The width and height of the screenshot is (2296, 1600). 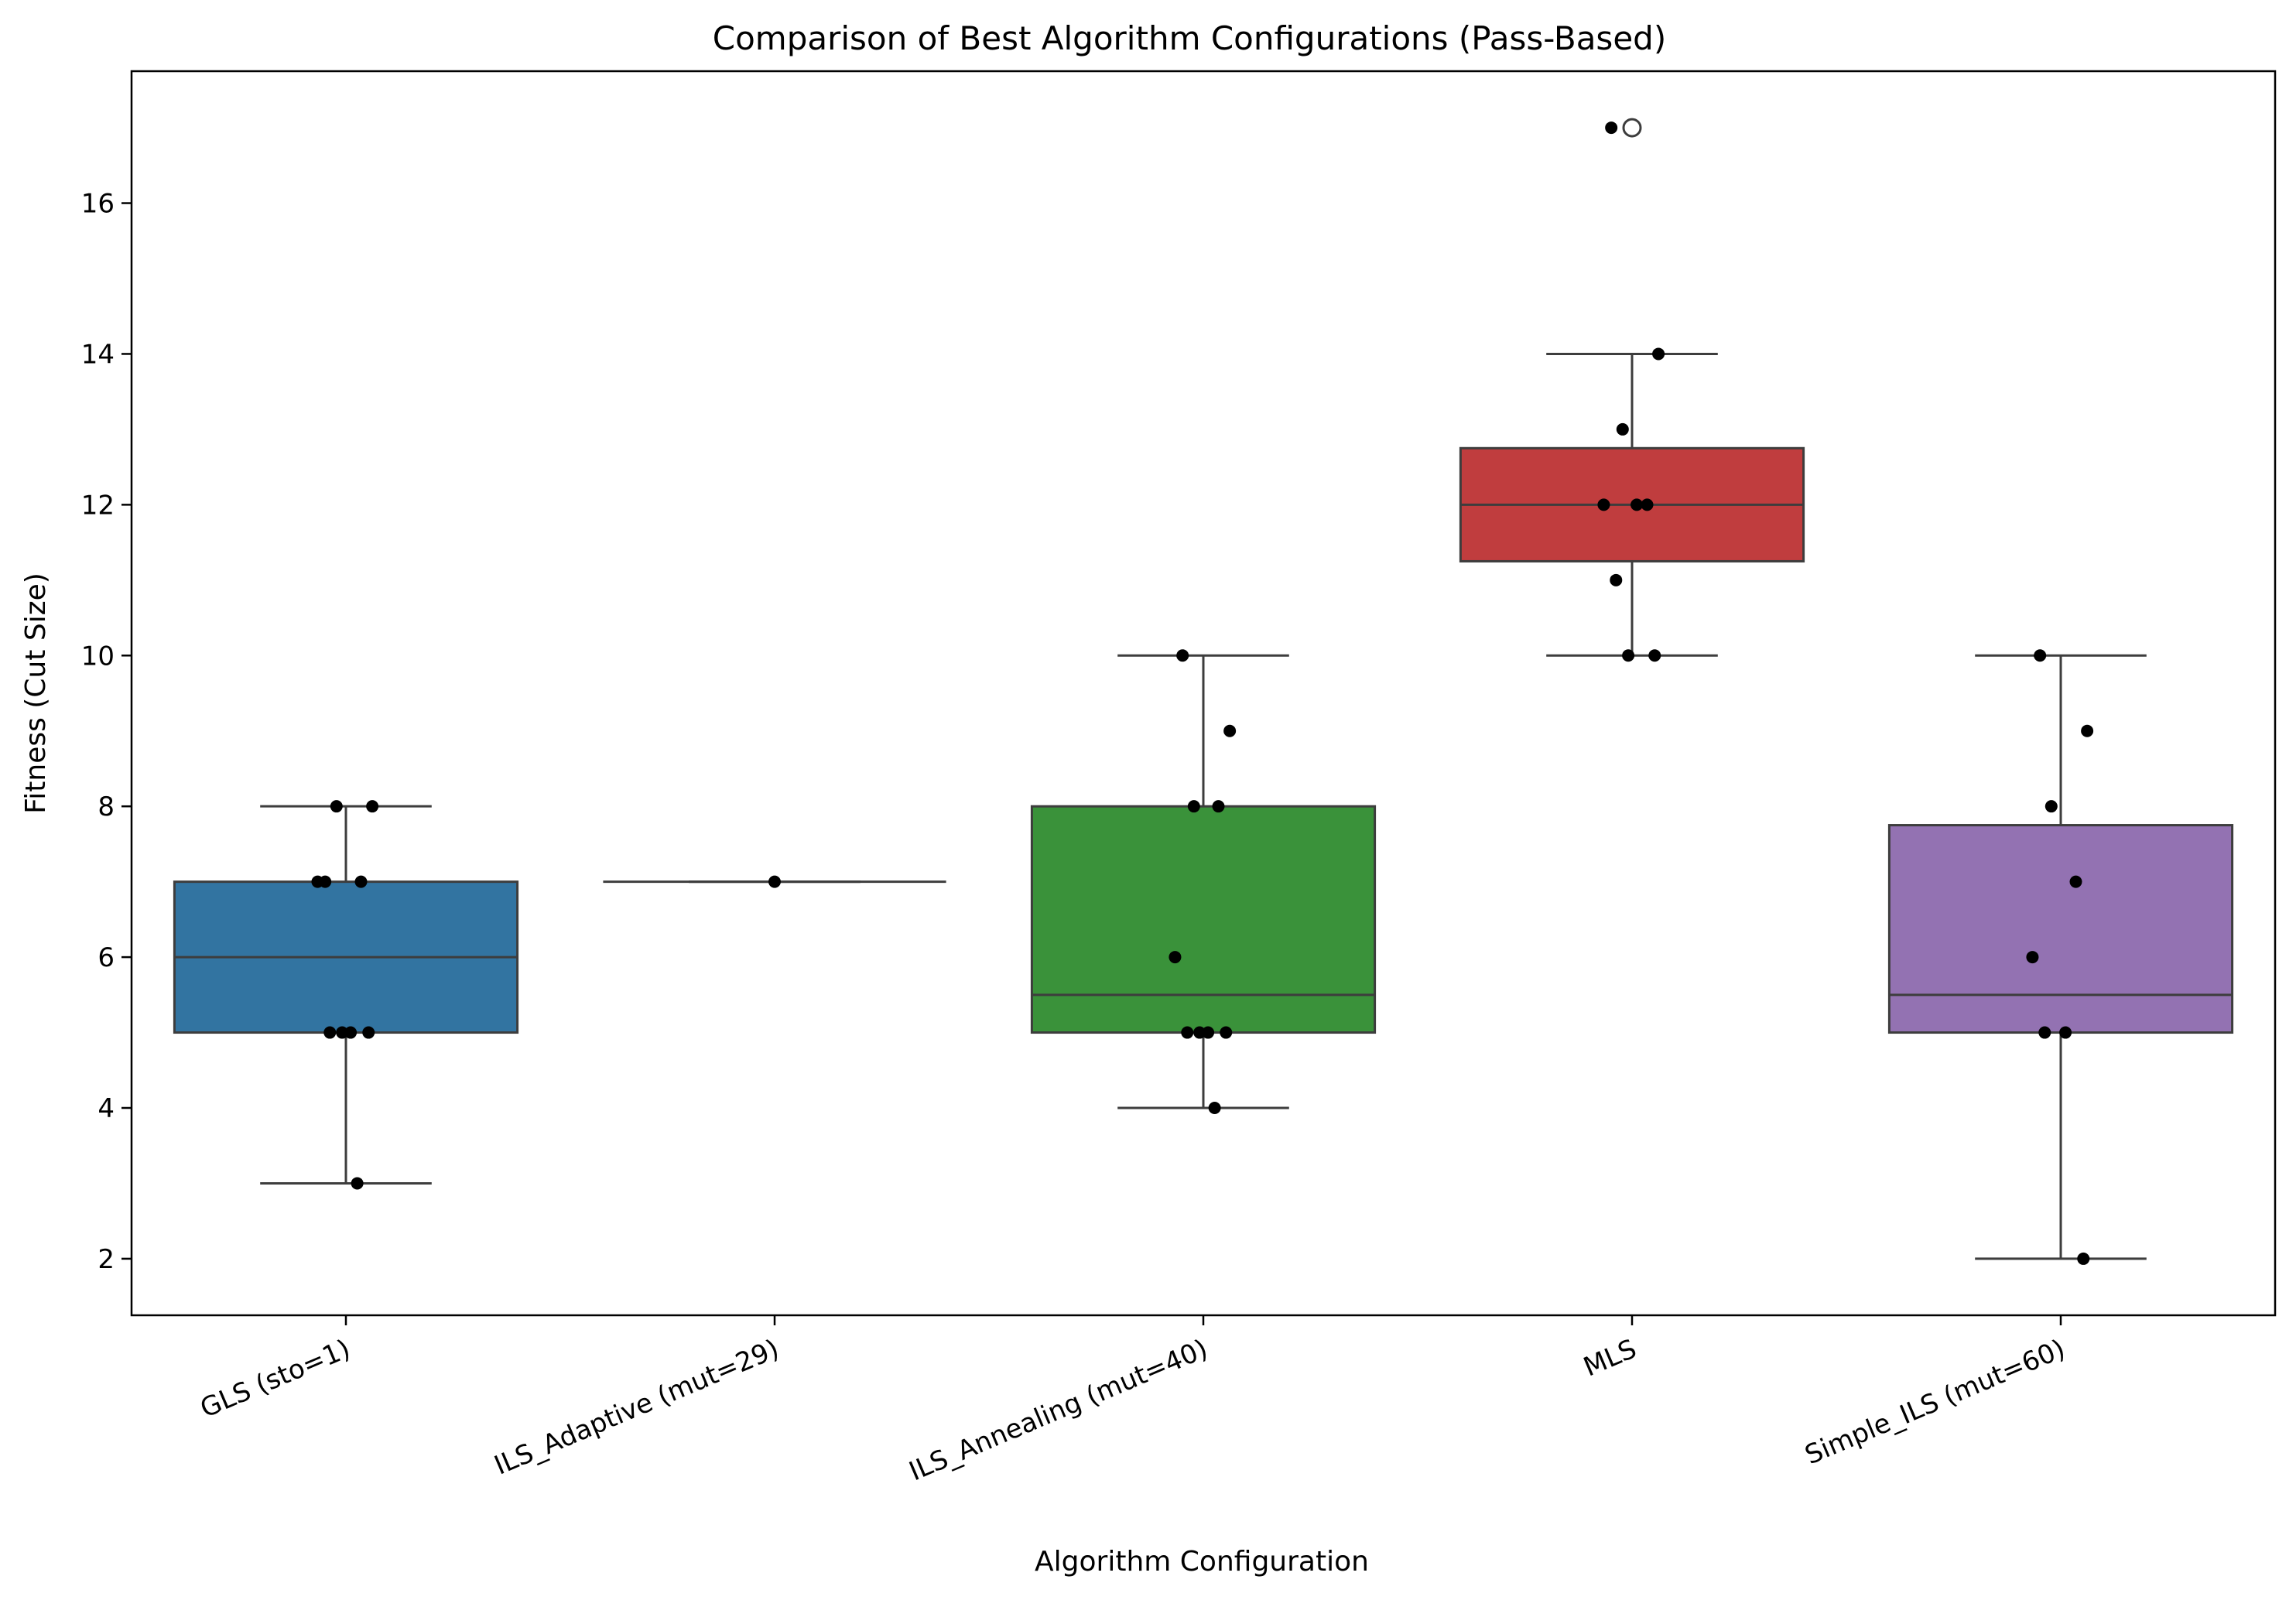 I want to click on outlier-point, so click(x=1632, y=128).